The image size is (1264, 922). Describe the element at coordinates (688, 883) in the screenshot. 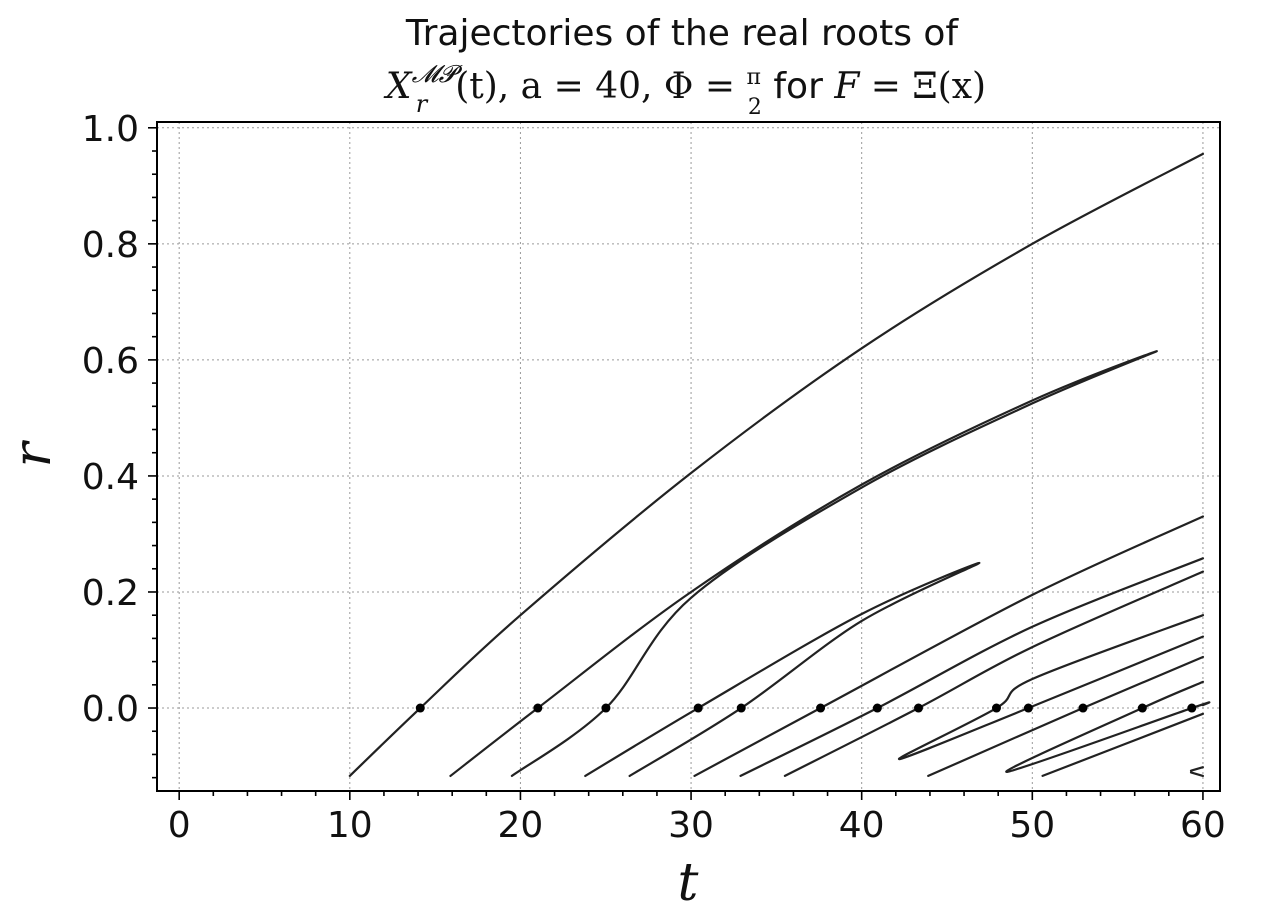

I see `x-axis-label: t` at that location.